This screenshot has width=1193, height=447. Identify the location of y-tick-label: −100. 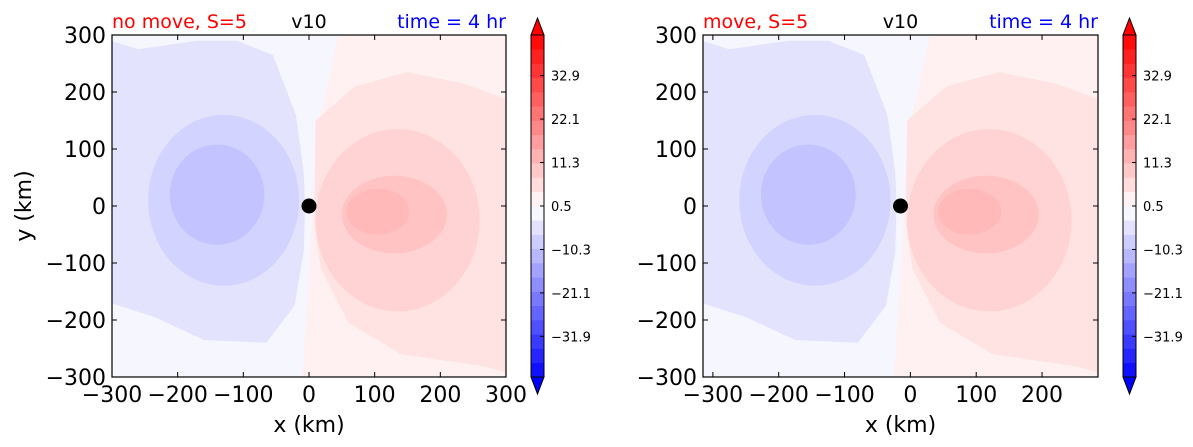
(667, 264).